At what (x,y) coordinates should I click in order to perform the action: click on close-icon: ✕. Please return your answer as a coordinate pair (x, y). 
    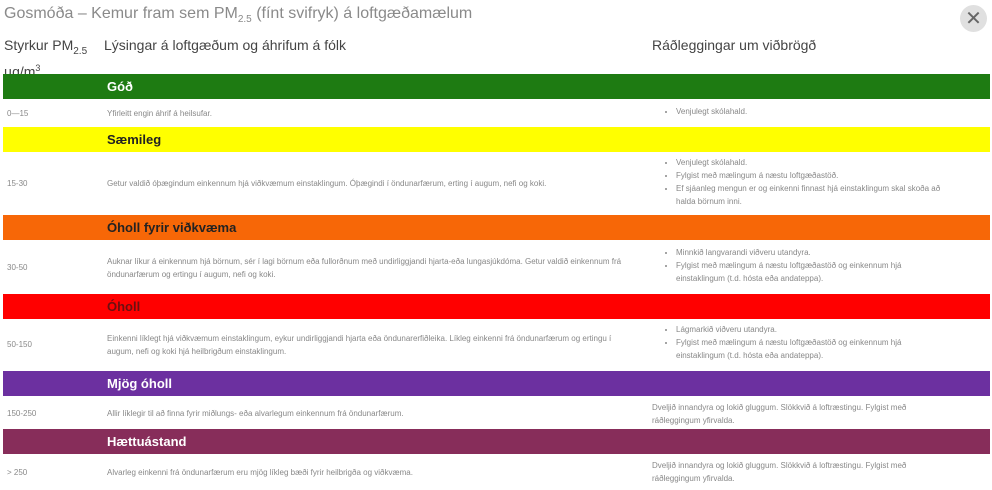
    Looking at the image, I should click on (973, 19).